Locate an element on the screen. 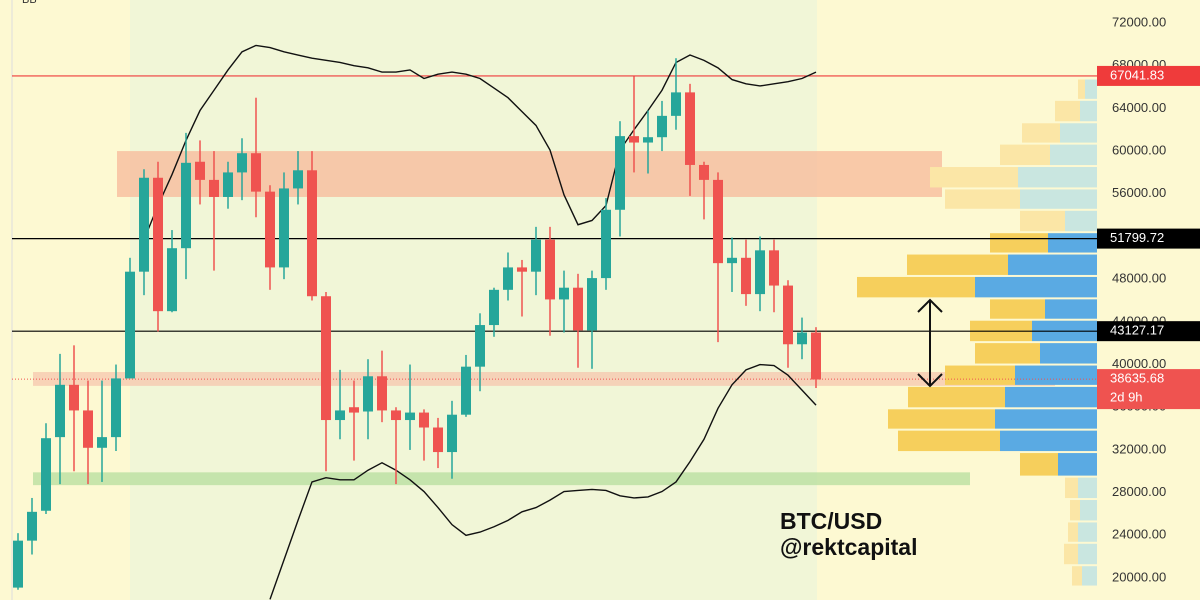 This screenshot has height=600, width=1200. price-tags: 67041.83 51799.72 43127.17 38635.68 2d 9h is located at coordinates (1148, 237).